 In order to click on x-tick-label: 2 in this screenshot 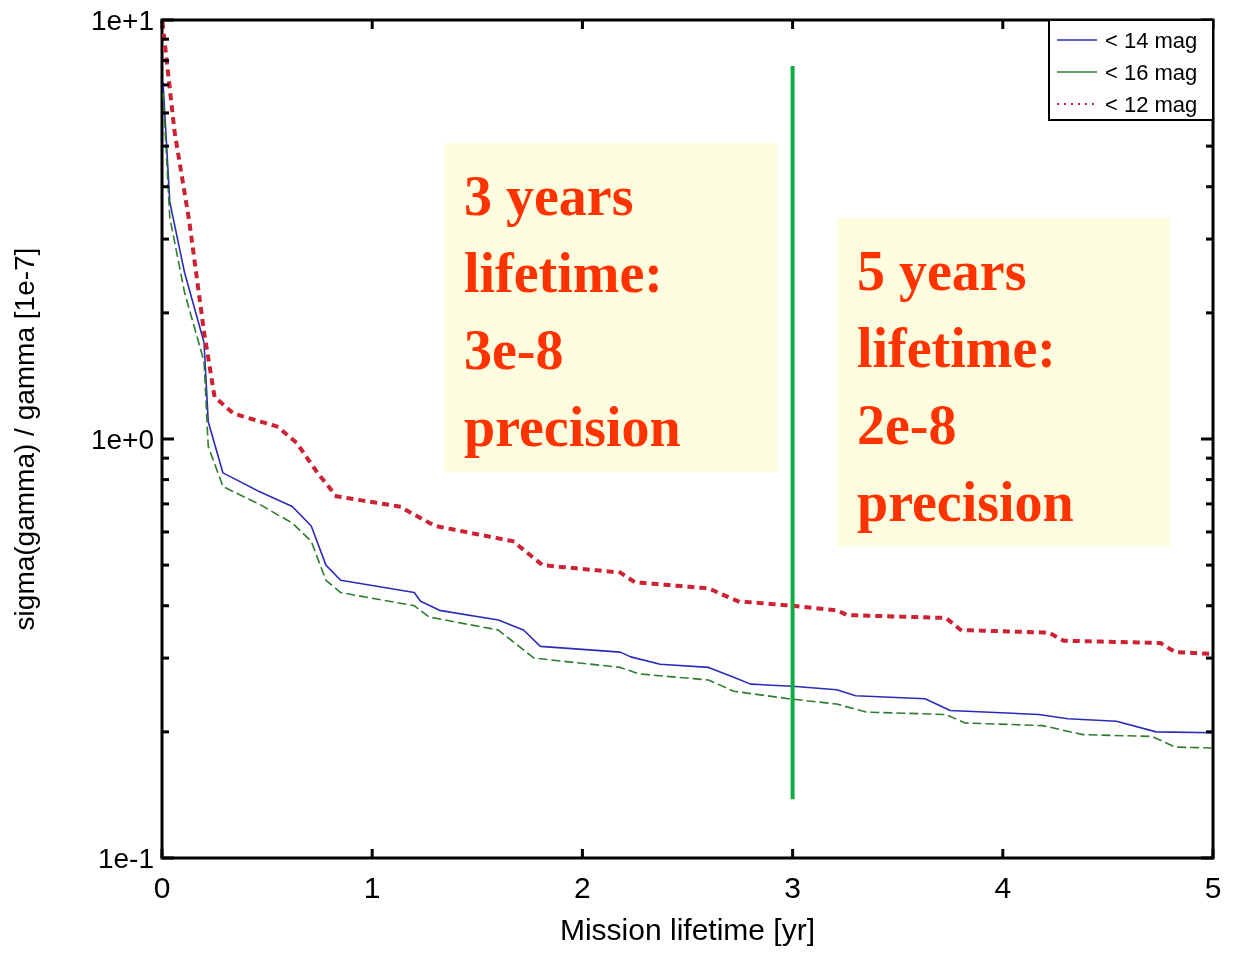, I will do `click(582, 887)`.